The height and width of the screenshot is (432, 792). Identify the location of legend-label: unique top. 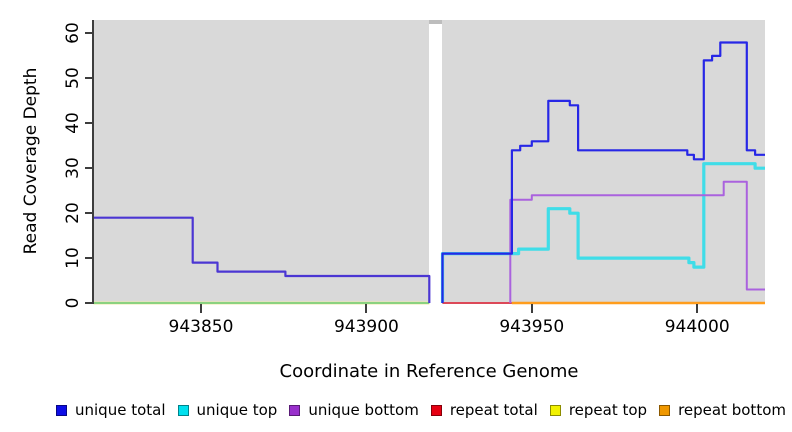
(237, 410).